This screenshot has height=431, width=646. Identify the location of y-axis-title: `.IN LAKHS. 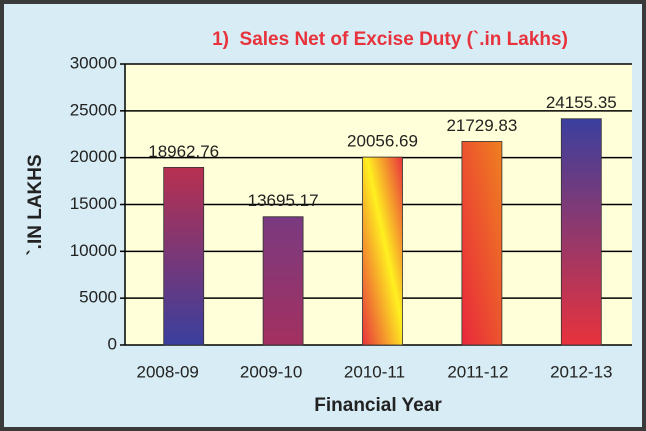
(35, 204).